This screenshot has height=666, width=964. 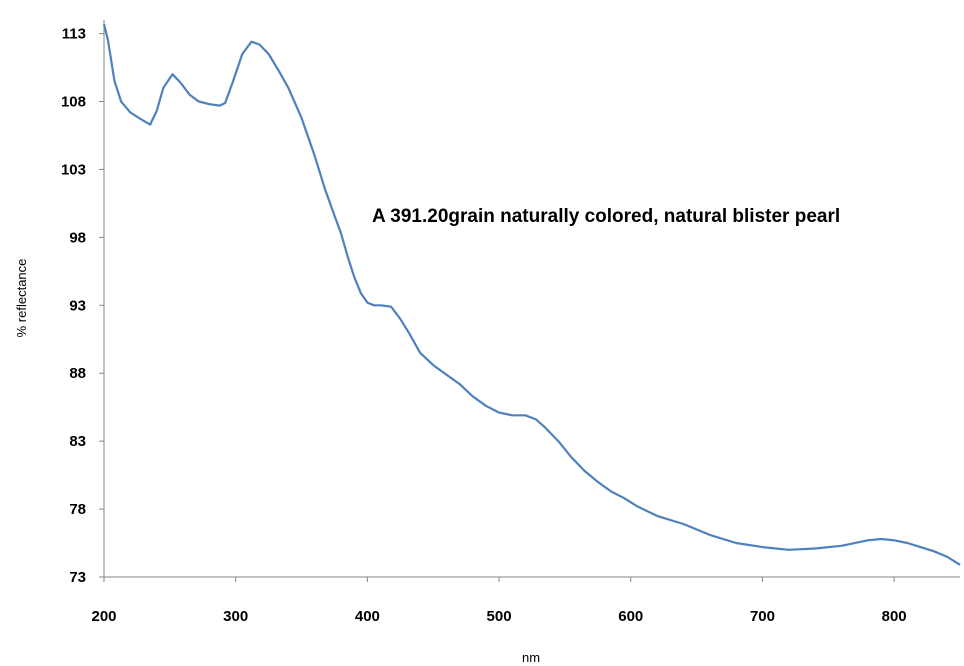 I want to click on x-tick-label: 500, so click(x=499, y=616).